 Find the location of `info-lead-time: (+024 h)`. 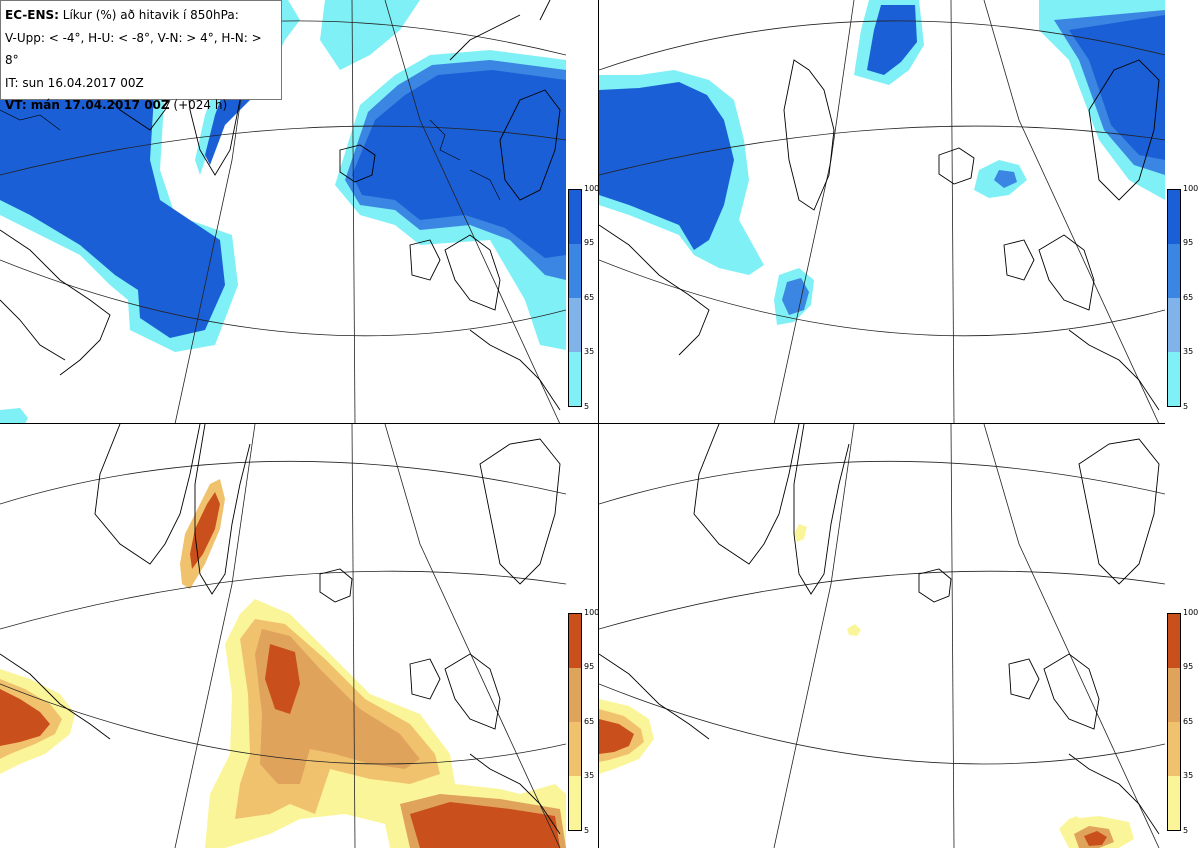

info-lead-time: (+024 h) is located at coordinates (198, 105).